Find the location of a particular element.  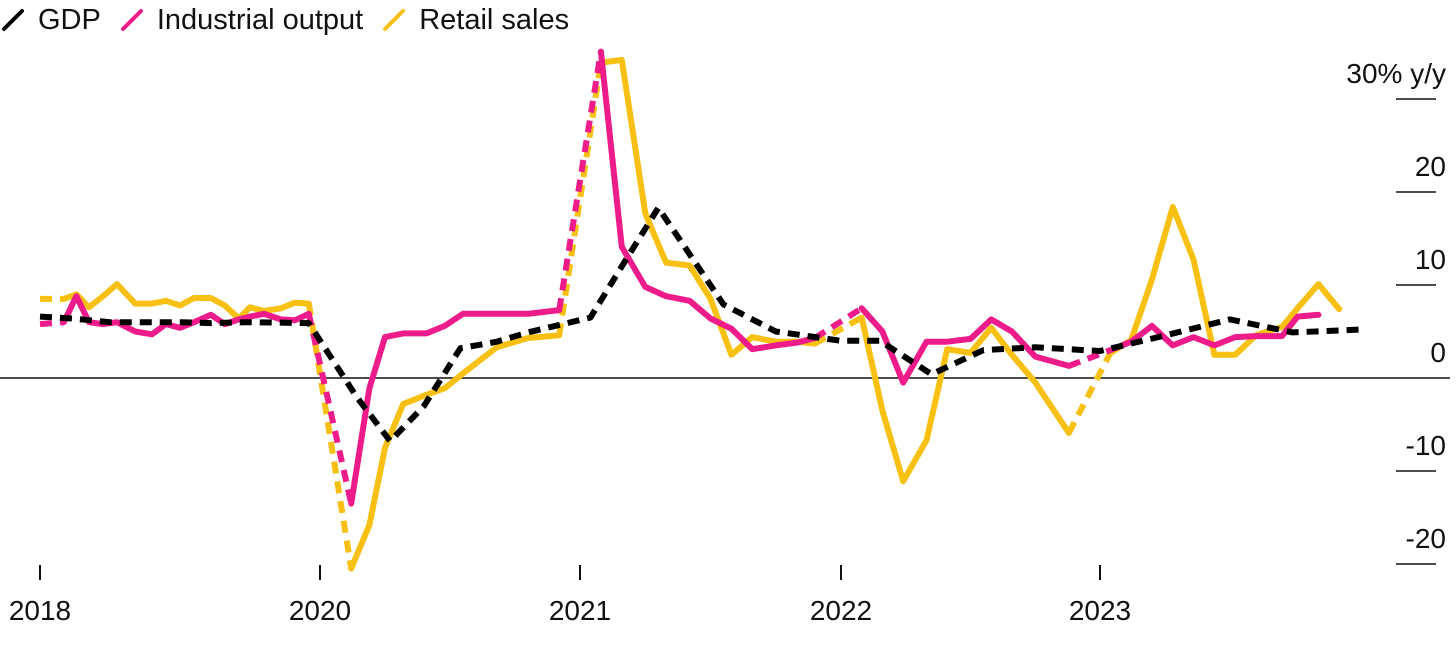

legend-swatch-retail-sales is located at coordinates (394, 20).